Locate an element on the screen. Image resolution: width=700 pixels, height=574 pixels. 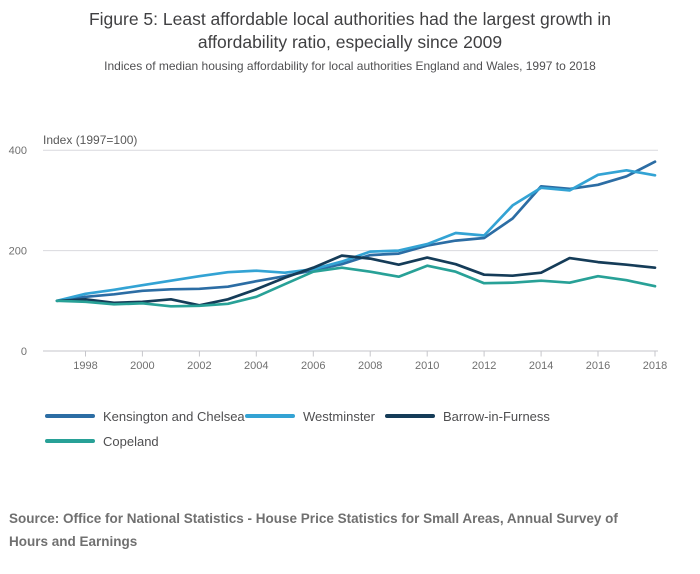
x-tick-label: 2010 is located at coordinates (427, 366).